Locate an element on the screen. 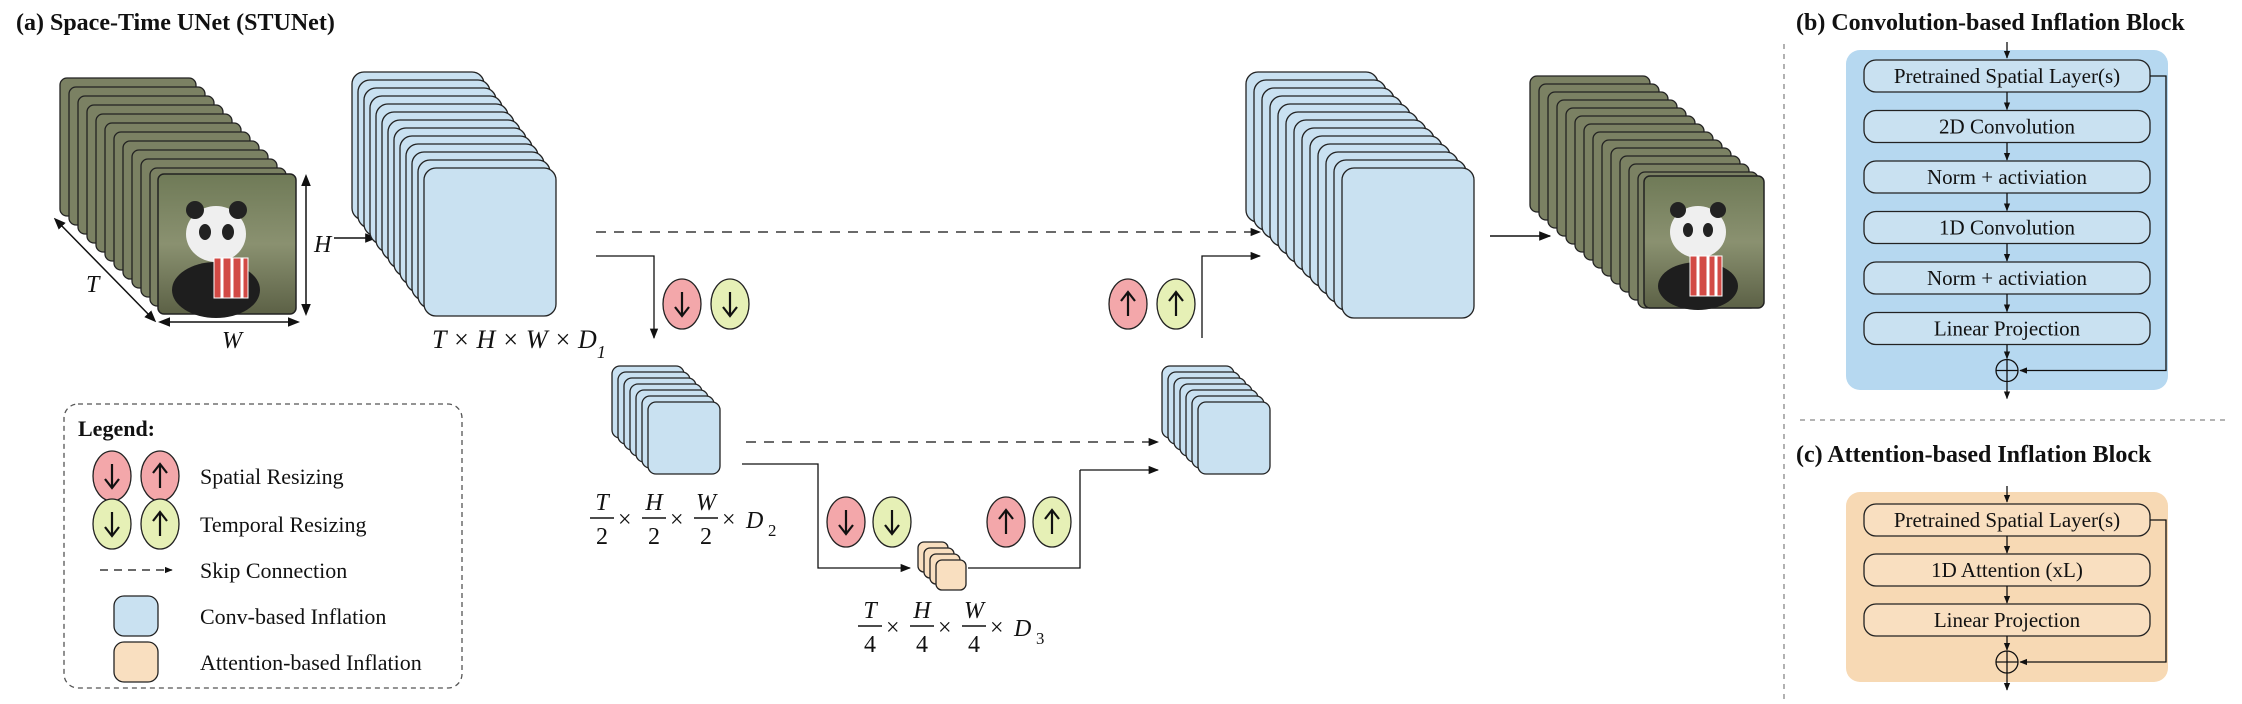  legend-label: Attention-based Inflation is located at coordinates (311, 662).